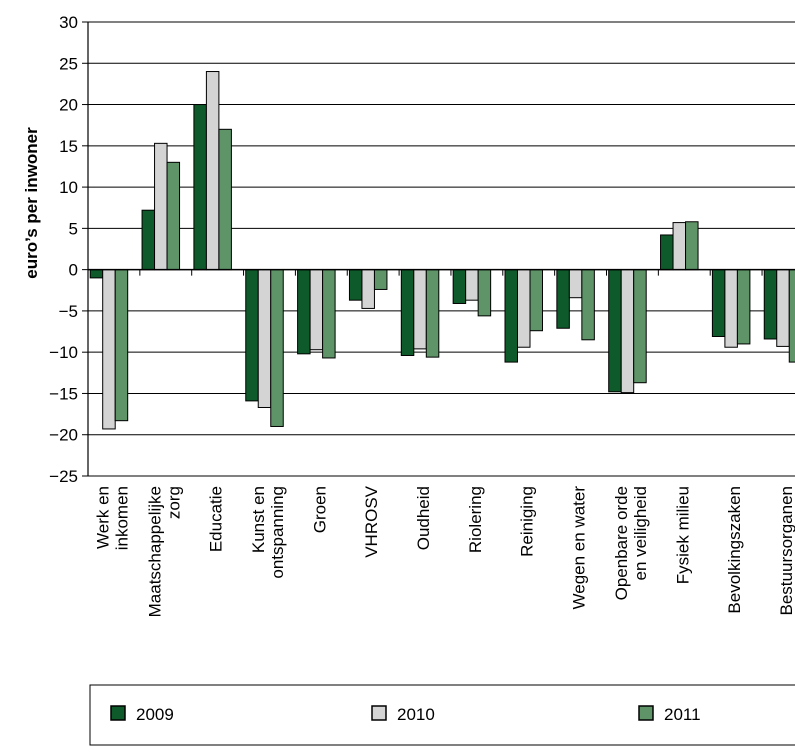 The height and width of the screenshot is (753, 795). What do you see at coordinates (68, 22) in the screenshot?
I see `y-tick-label: 30` at bounding box center [68, 22].